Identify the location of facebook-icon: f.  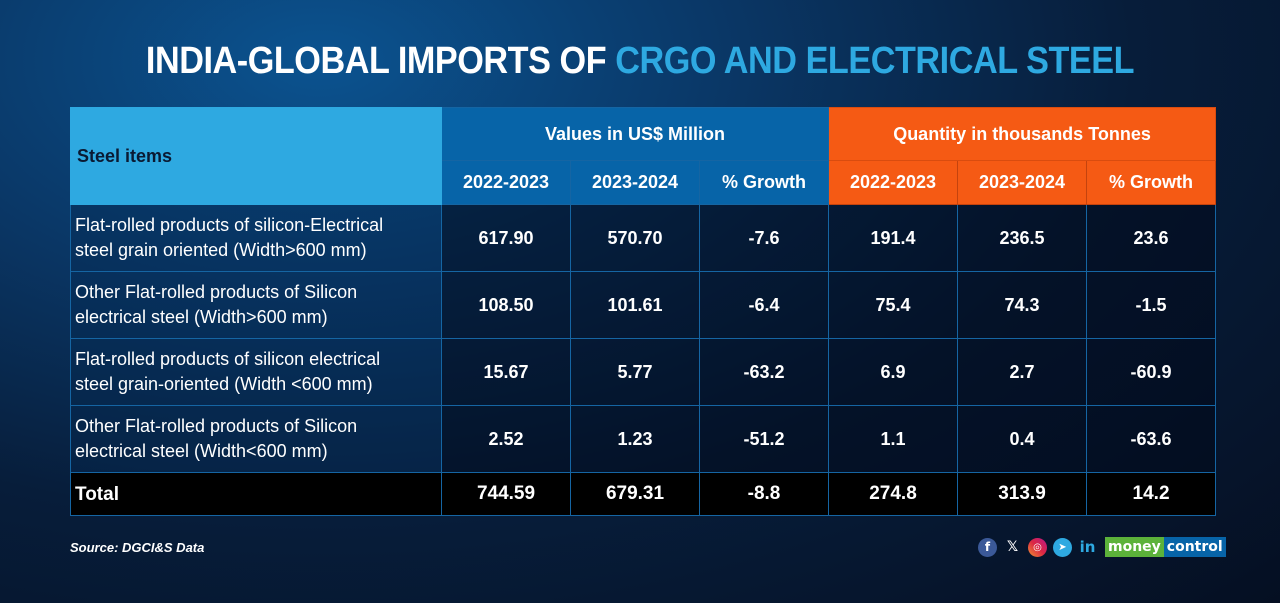
(987, 547).